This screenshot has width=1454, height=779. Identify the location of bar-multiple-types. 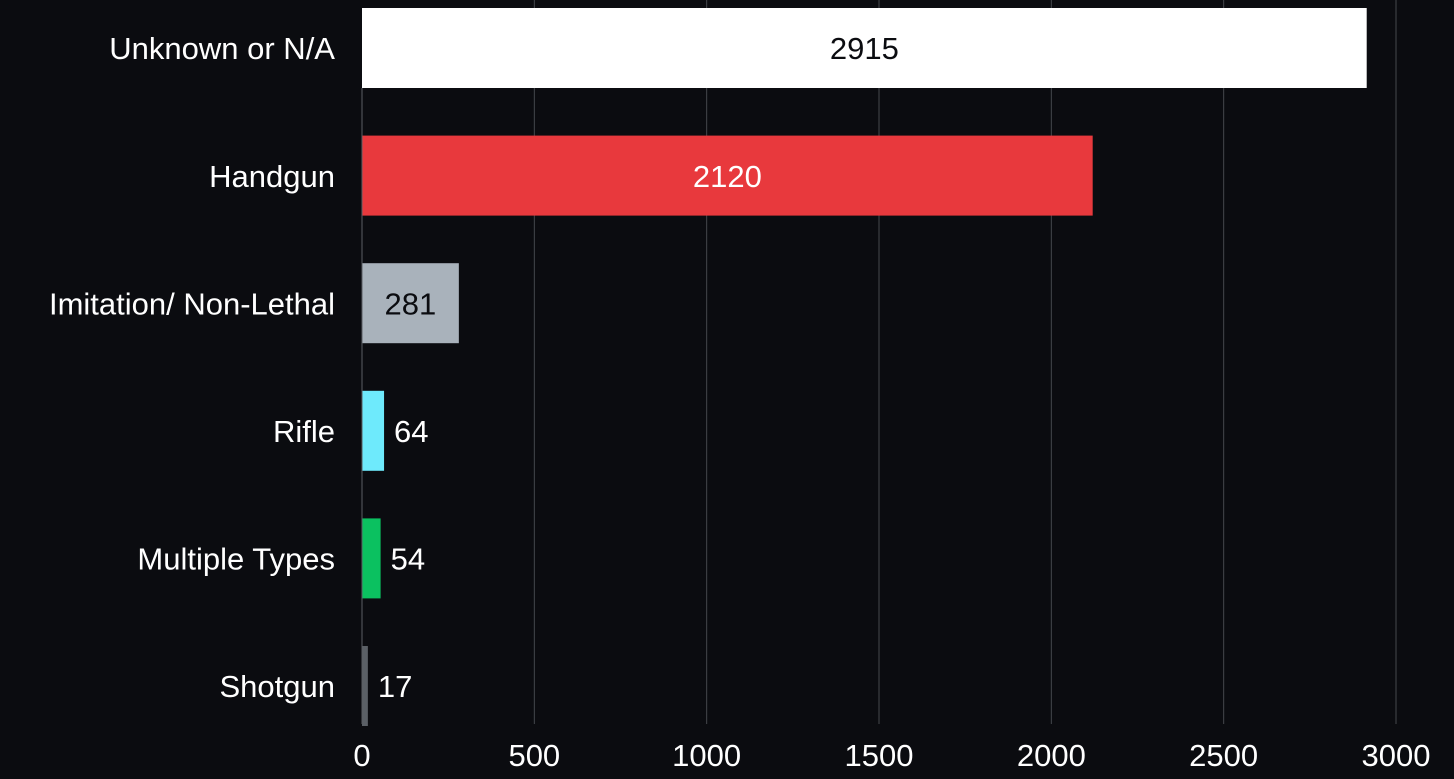
(371, 558).